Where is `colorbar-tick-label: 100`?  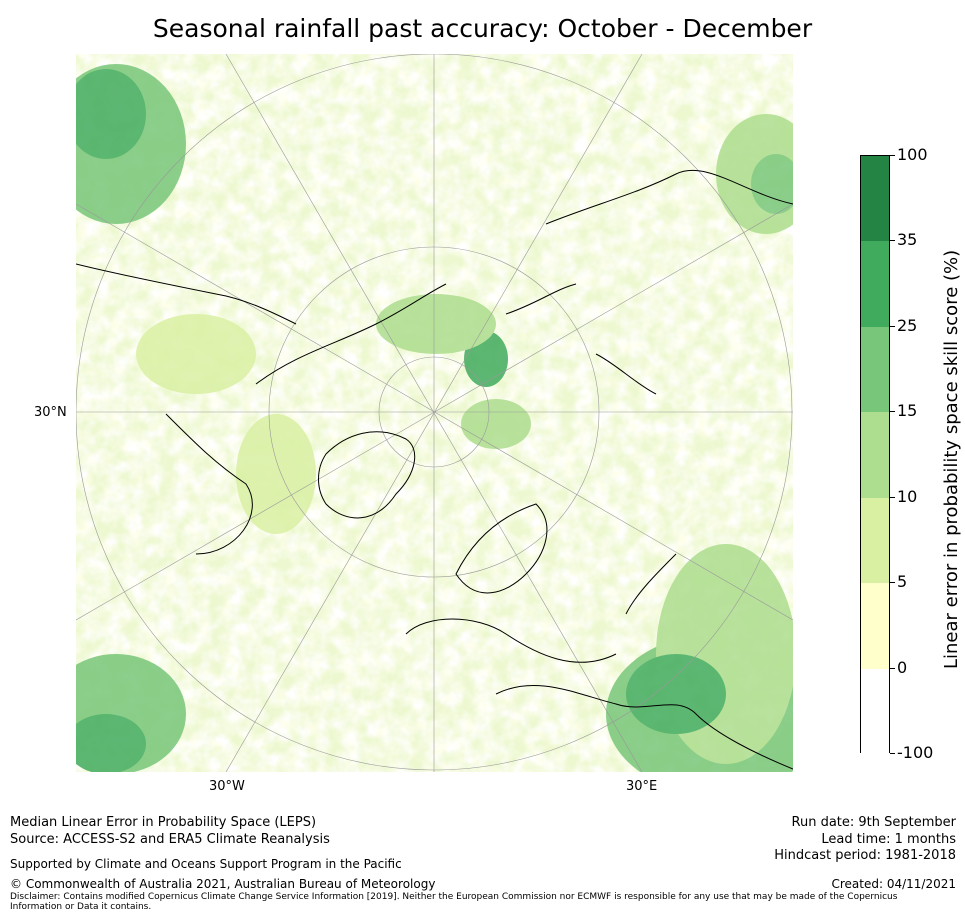 colorbar-tick-label: 100 is located at coordinates (912, 154).